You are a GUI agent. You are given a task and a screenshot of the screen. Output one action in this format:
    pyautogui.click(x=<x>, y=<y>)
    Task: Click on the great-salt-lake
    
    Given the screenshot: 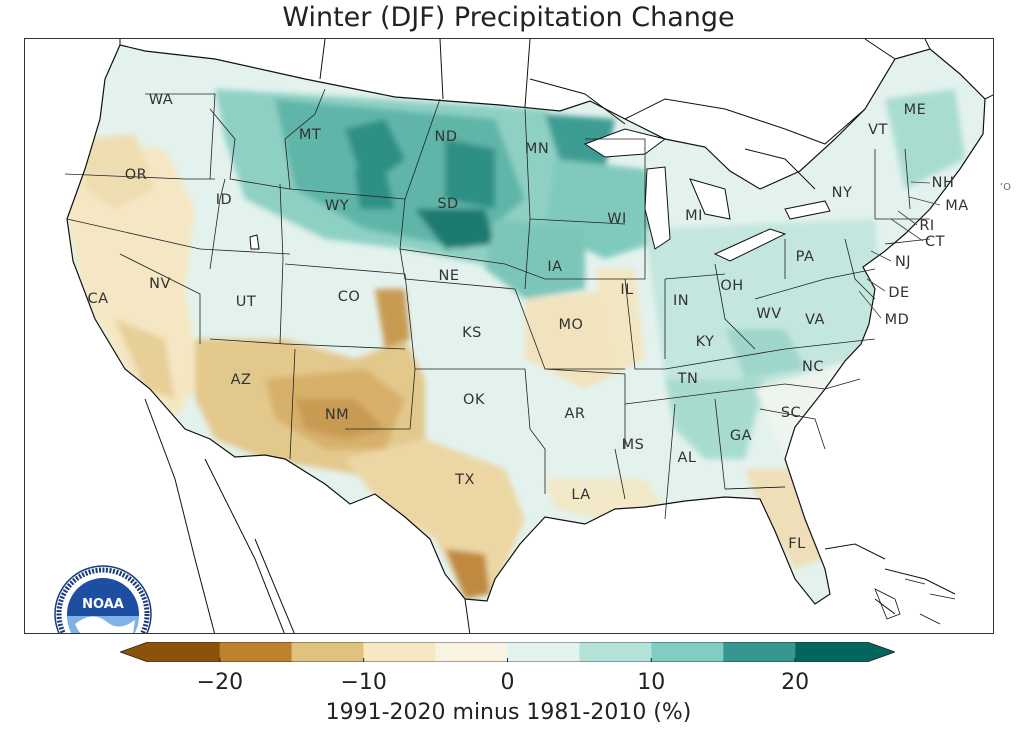 What is the action you would take?
    pyautogui.click(x=254, y=242)
    